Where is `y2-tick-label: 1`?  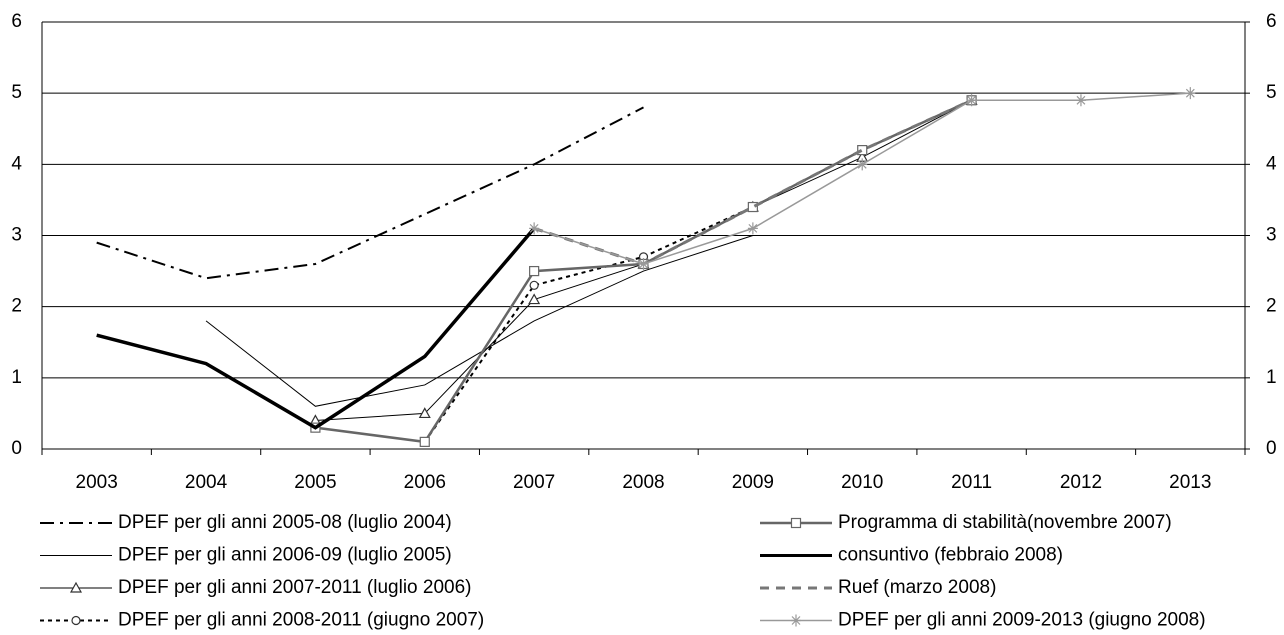 y2-tick-label: 1 is located at coordinates (1271, 377).